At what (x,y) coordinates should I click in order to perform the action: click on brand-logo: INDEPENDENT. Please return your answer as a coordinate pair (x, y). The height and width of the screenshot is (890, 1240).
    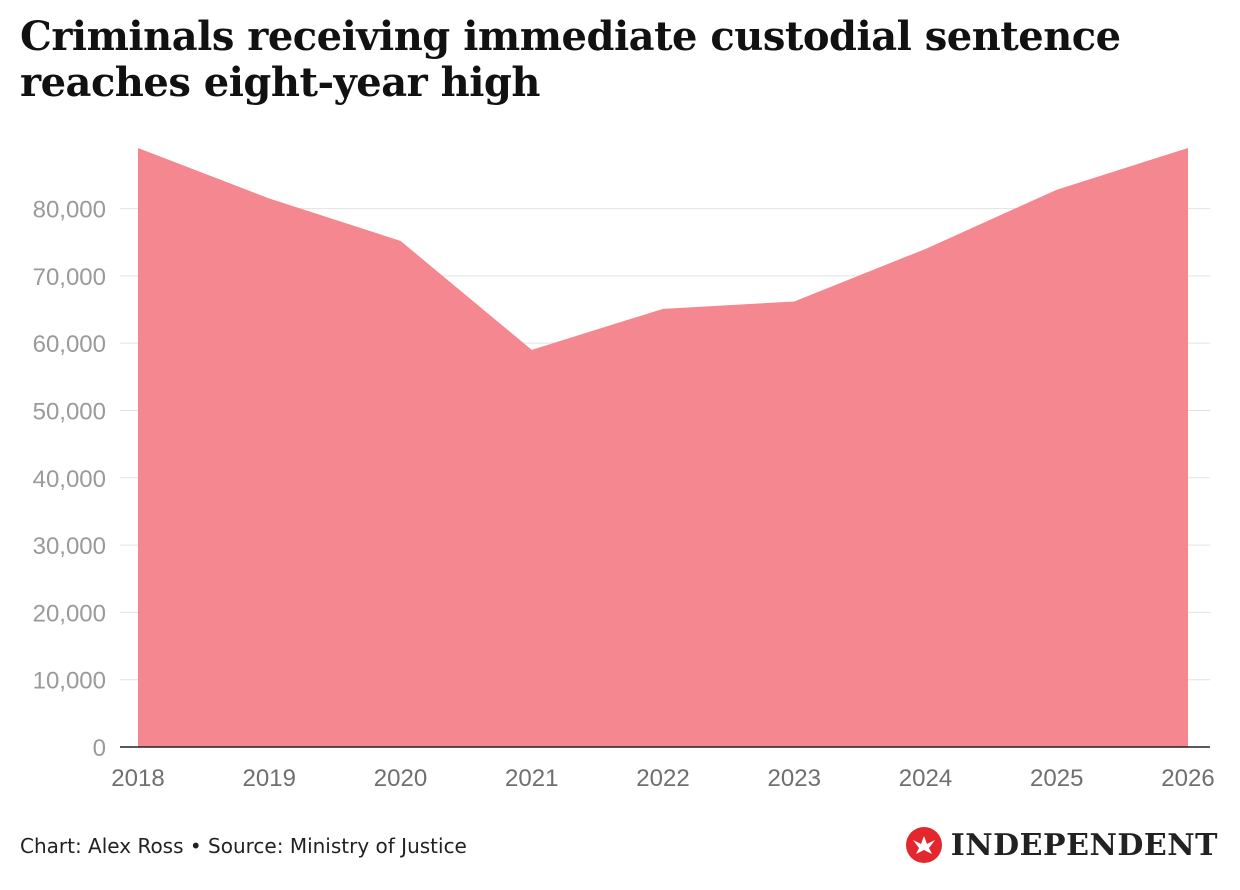
    Looking at the image, I should click on (1061, 845).